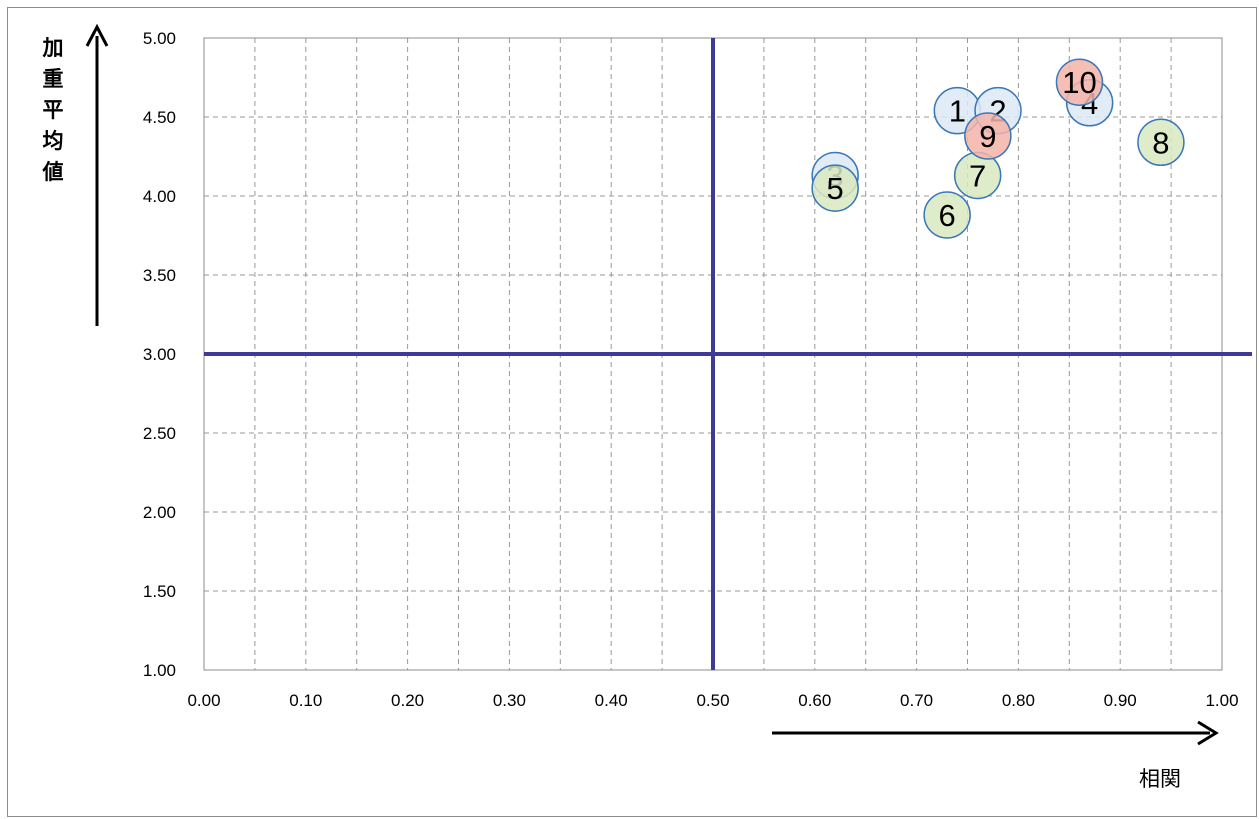 The image size is (1259, 819). What do you see at coordinates (509, 700) in the screenshot?
I see `x-tick-label: 0.30` at bounding box center [509, 700].